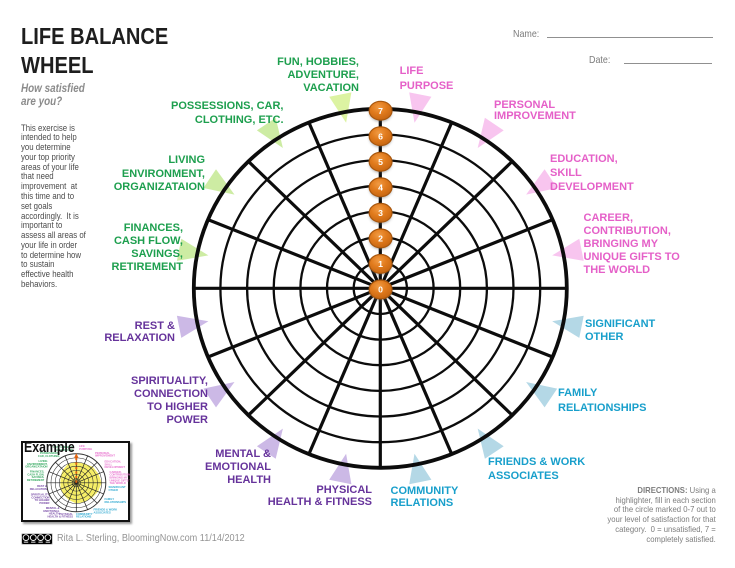 The image size is (735, 568). What do you see at coordinates (42, 486) in the screenshot?
I see `svg-text: REST &` at bounding box center [42, 486].